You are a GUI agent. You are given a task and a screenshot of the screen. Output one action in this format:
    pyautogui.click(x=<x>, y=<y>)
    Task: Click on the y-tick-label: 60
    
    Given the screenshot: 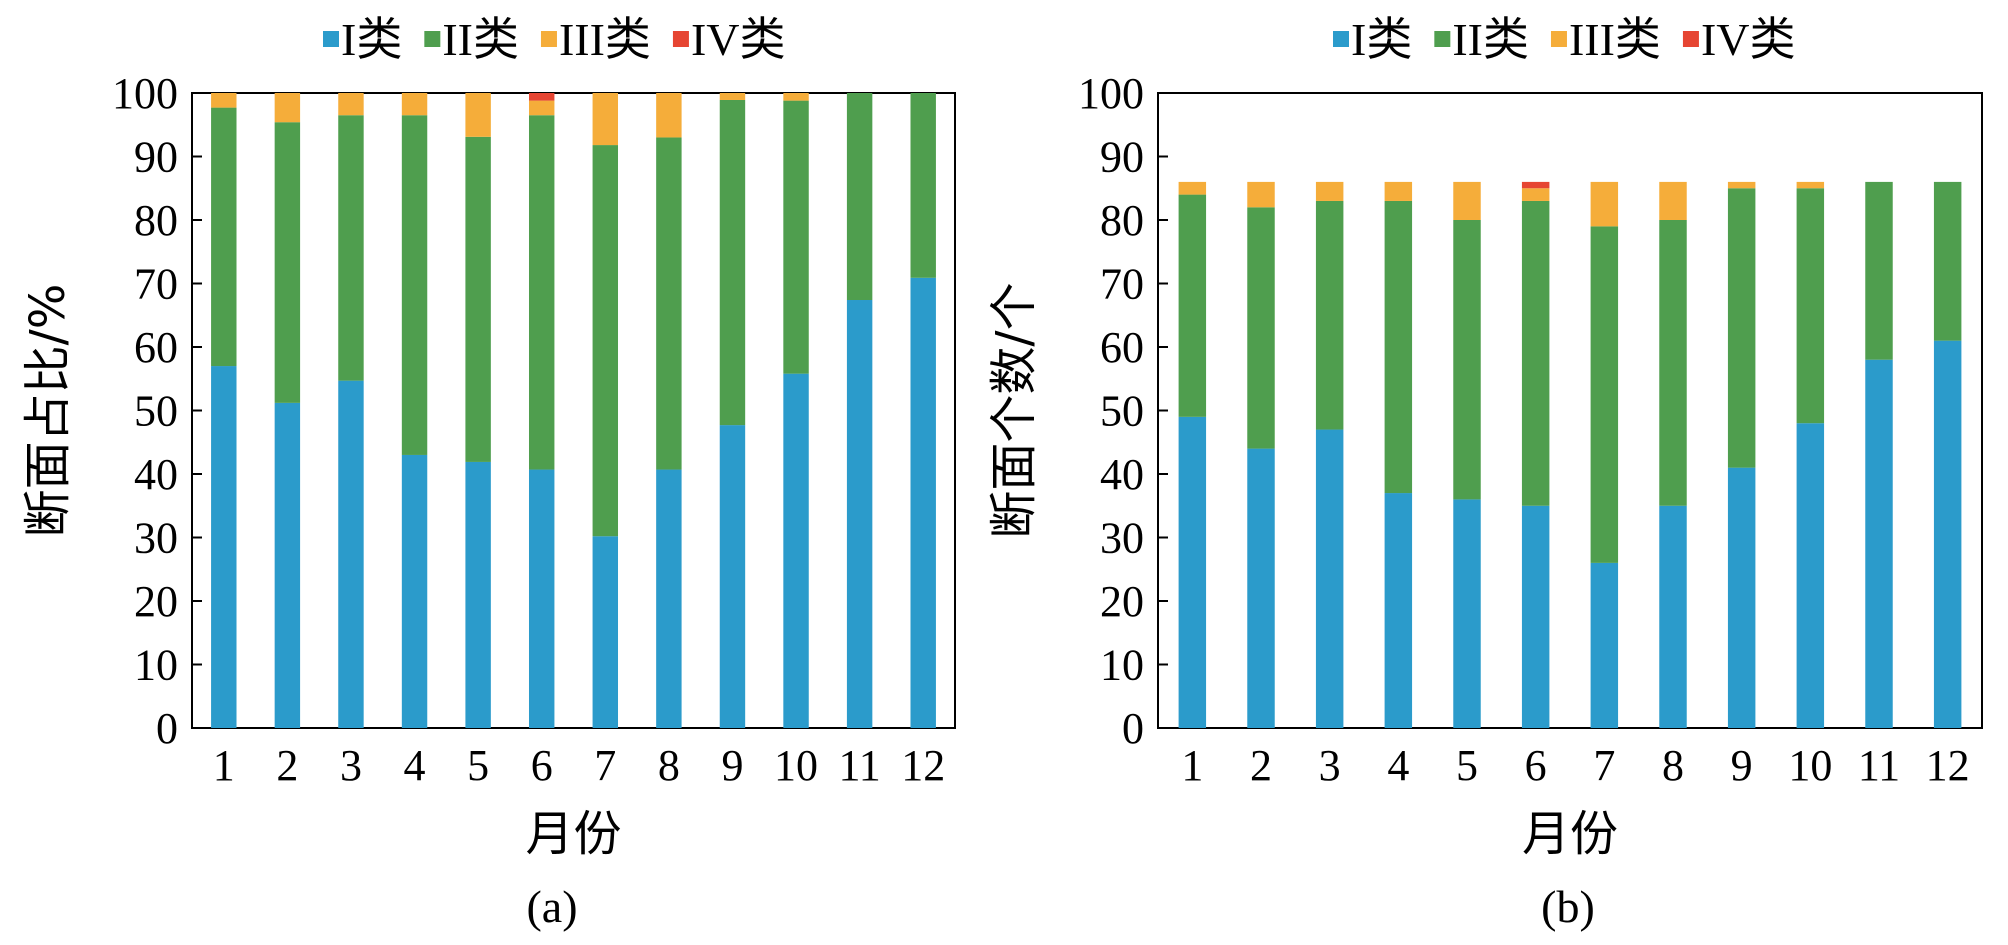 What is the action you would take?
    pyautogui.click(x=156, y=347)
    